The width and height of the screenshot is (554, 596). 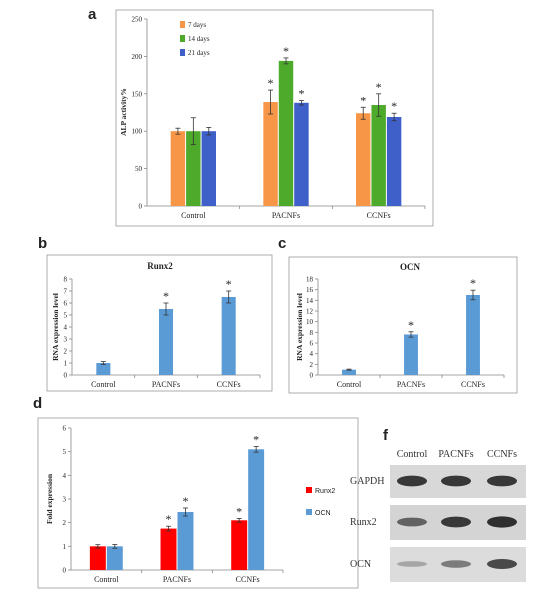 I want to click on legend-label: OCN, so click(x=323, y=513).